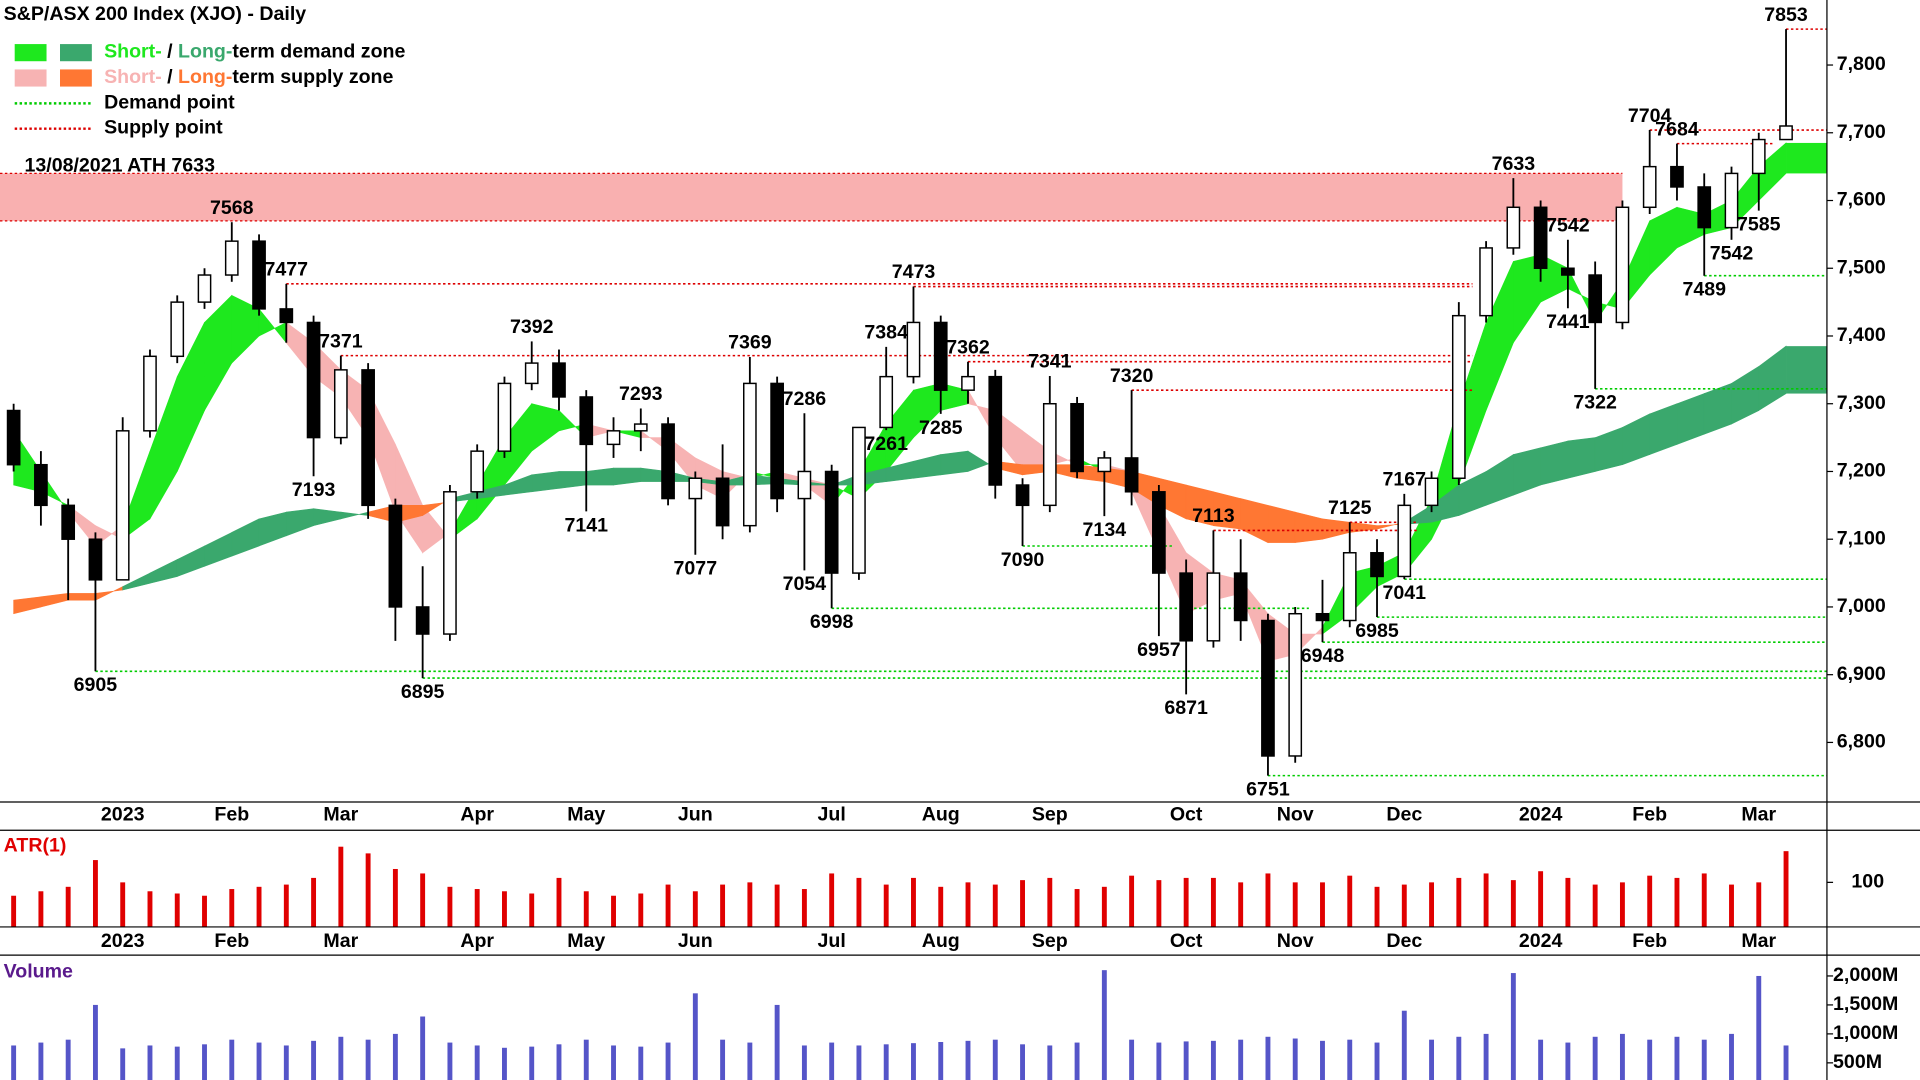 Image resolution: width=1920 pixels, height=1080 pixels. I want to click on price-annotation: 7041, so click(1405, 593).